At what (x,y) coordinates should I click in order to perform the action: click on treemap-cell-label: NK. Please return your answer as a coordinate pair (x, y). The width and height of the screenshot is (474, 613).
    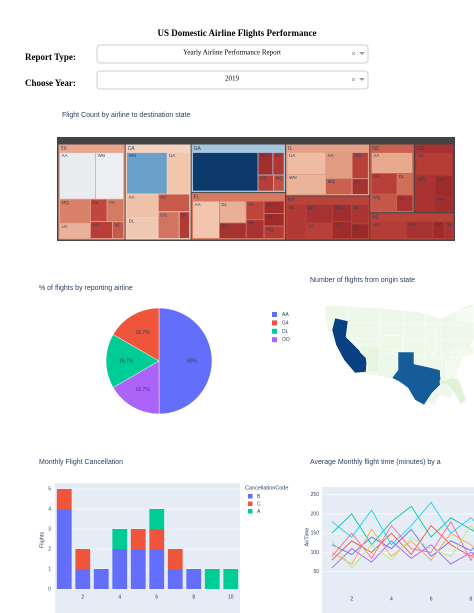
    Looking at the image, I should click on (251, 222).